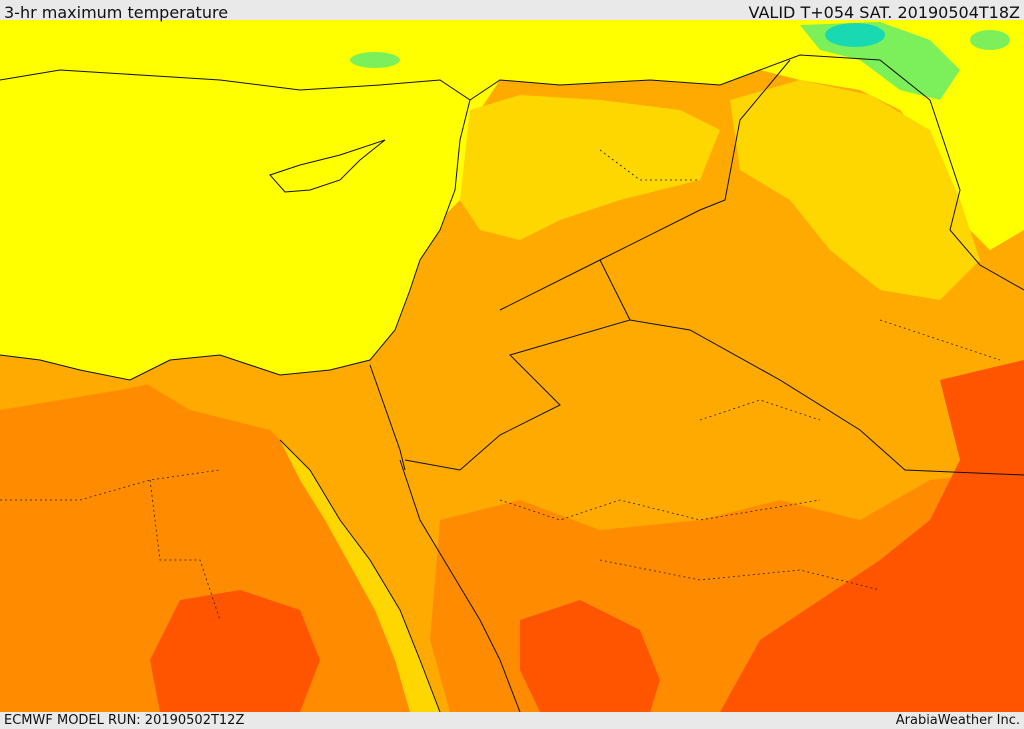 The width and height of the screenshot is (1024, 729). Describe the element at coordinates (855, 35) in the screenshot. I see `cold-cyan-patch` at that location.